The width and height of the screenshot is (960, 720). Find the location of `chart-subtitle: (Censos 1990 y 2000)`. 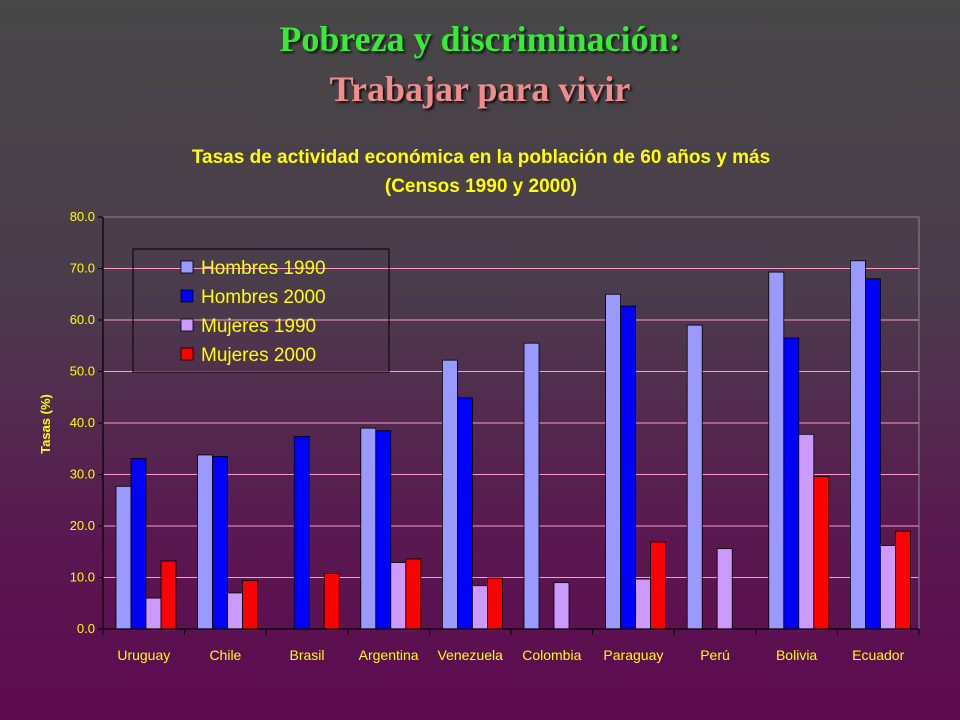

chart-subtitle: (Censos 1990 y 2000) is located at coordinates (481, 186).